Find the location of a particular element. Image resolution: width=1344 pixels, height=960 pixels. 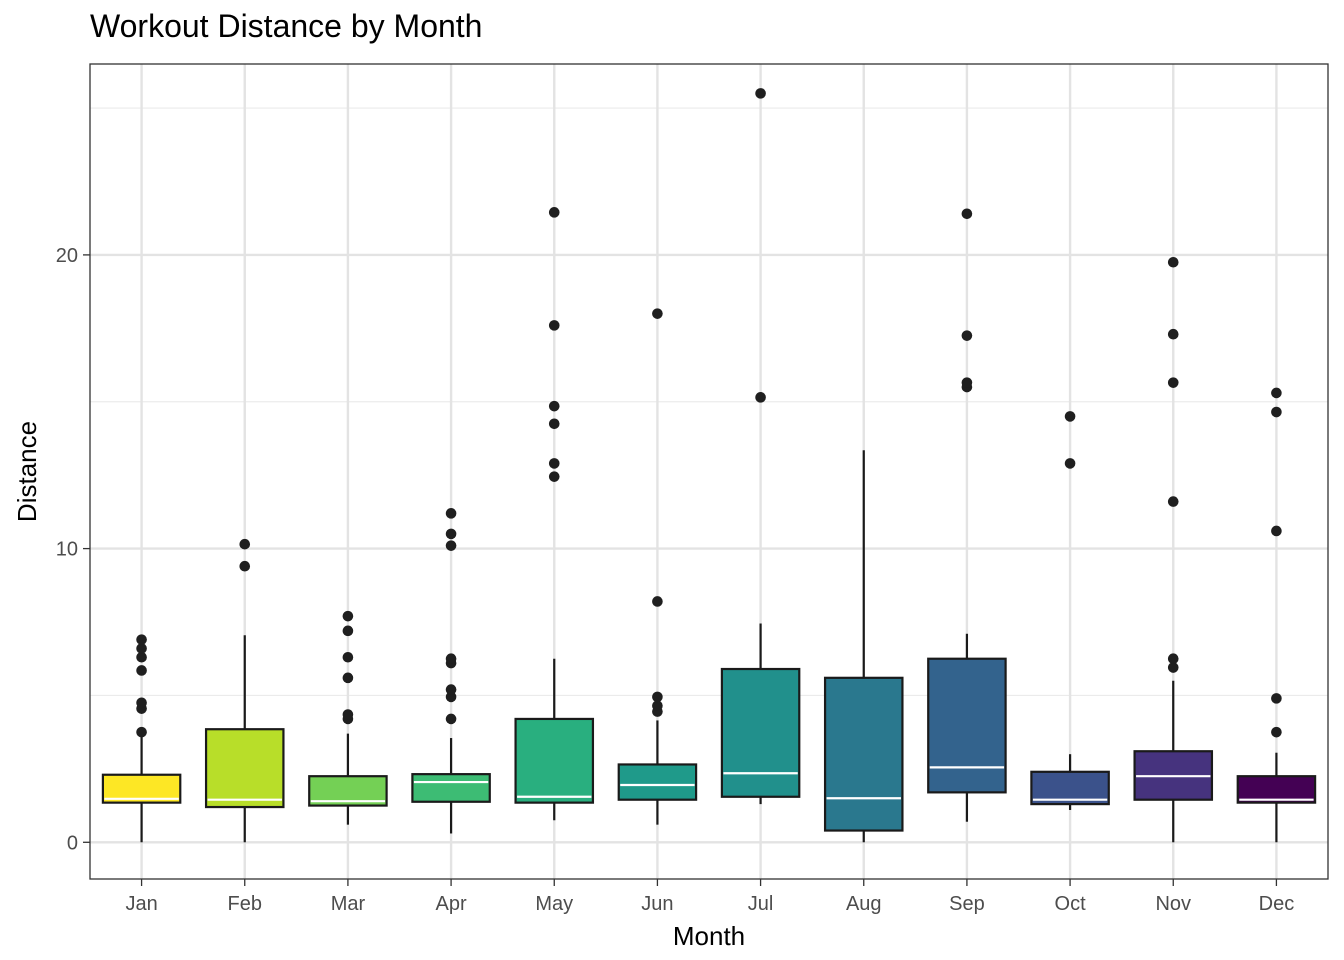

x-tick-label: Apr is located at coordinates (451, 904).